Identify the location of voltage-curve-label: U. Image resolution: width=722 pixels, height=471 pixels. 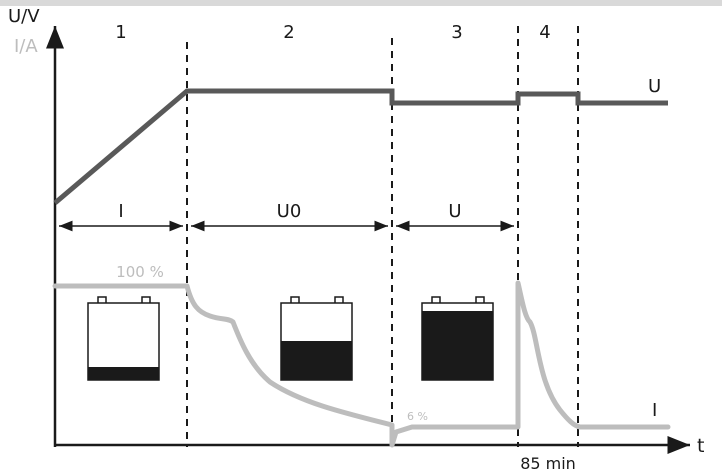
(654, 86).